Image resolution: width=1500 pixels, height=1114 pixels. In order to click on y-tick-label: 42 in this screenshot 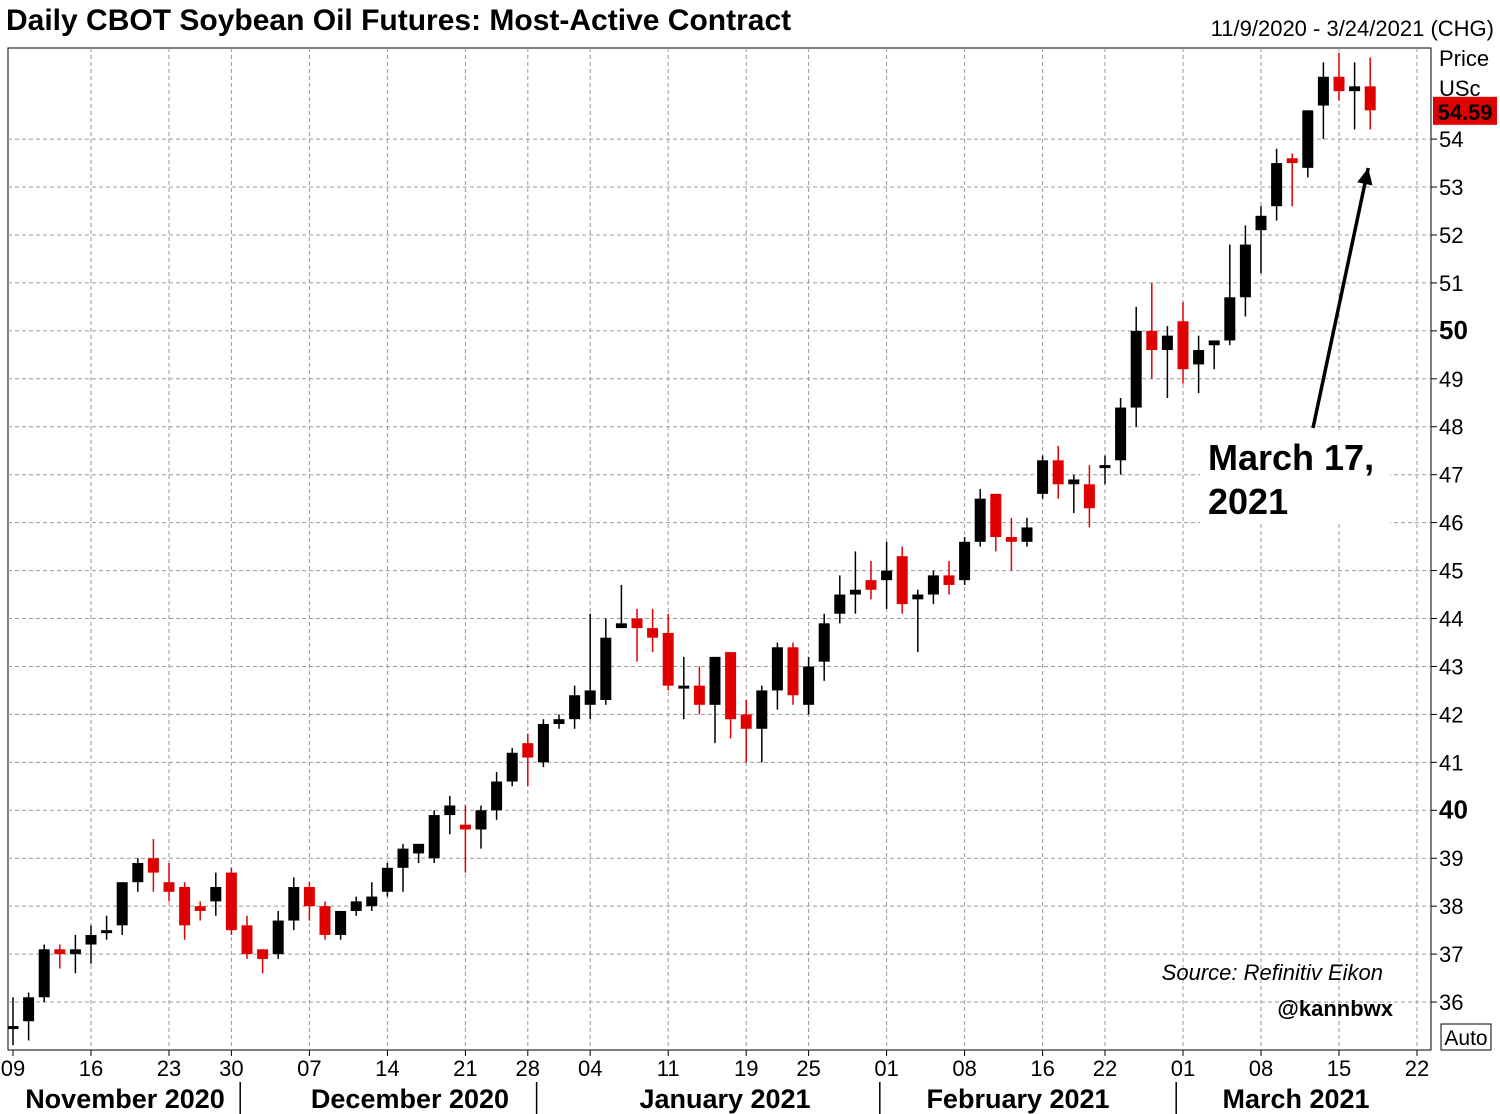, I will do `click(1451, 714)`.